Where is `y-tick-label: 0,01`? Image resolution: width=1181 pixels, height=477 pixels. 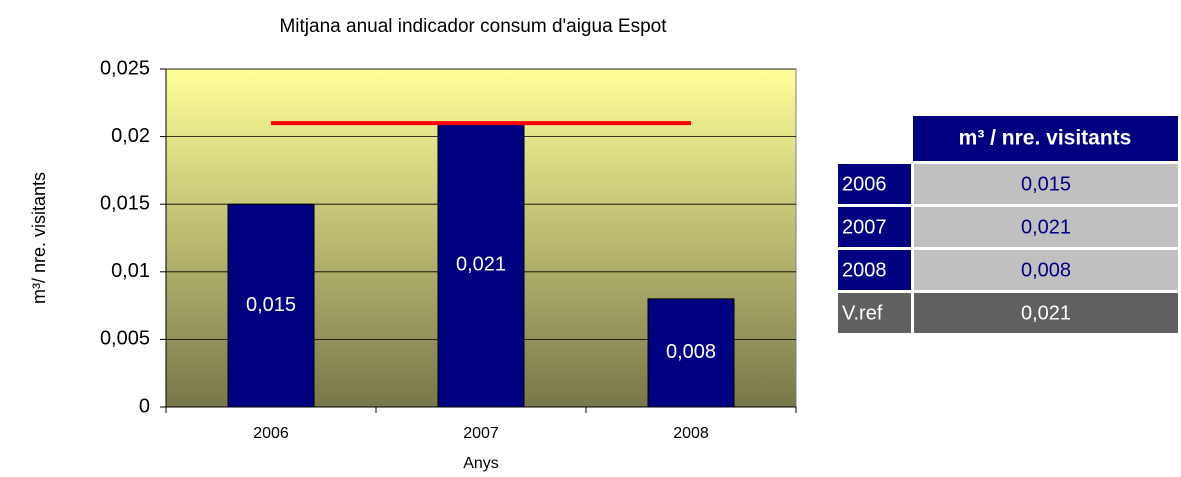
y-tick-label: 0,01 is located at coordinates (130, 271).